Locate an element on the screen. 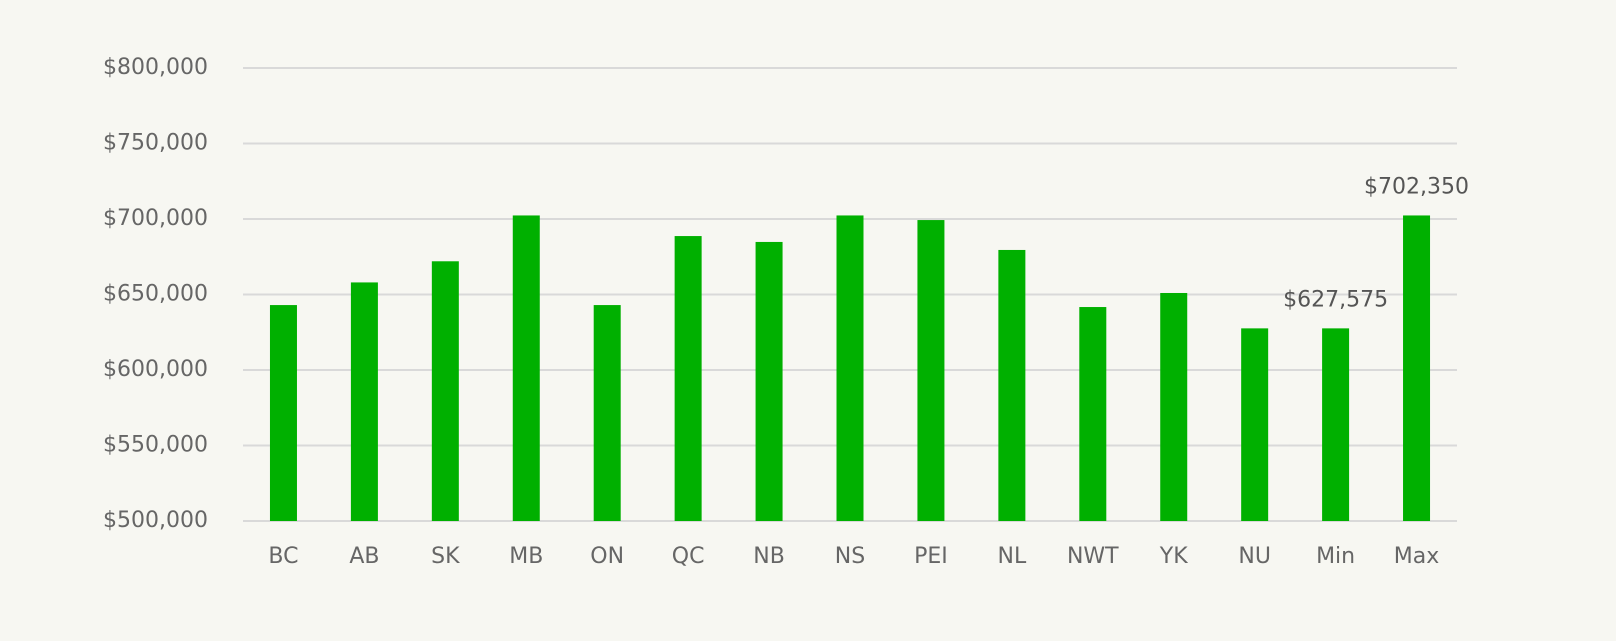  y-tick-label: $700,000 is located at coordinates (155, 218).